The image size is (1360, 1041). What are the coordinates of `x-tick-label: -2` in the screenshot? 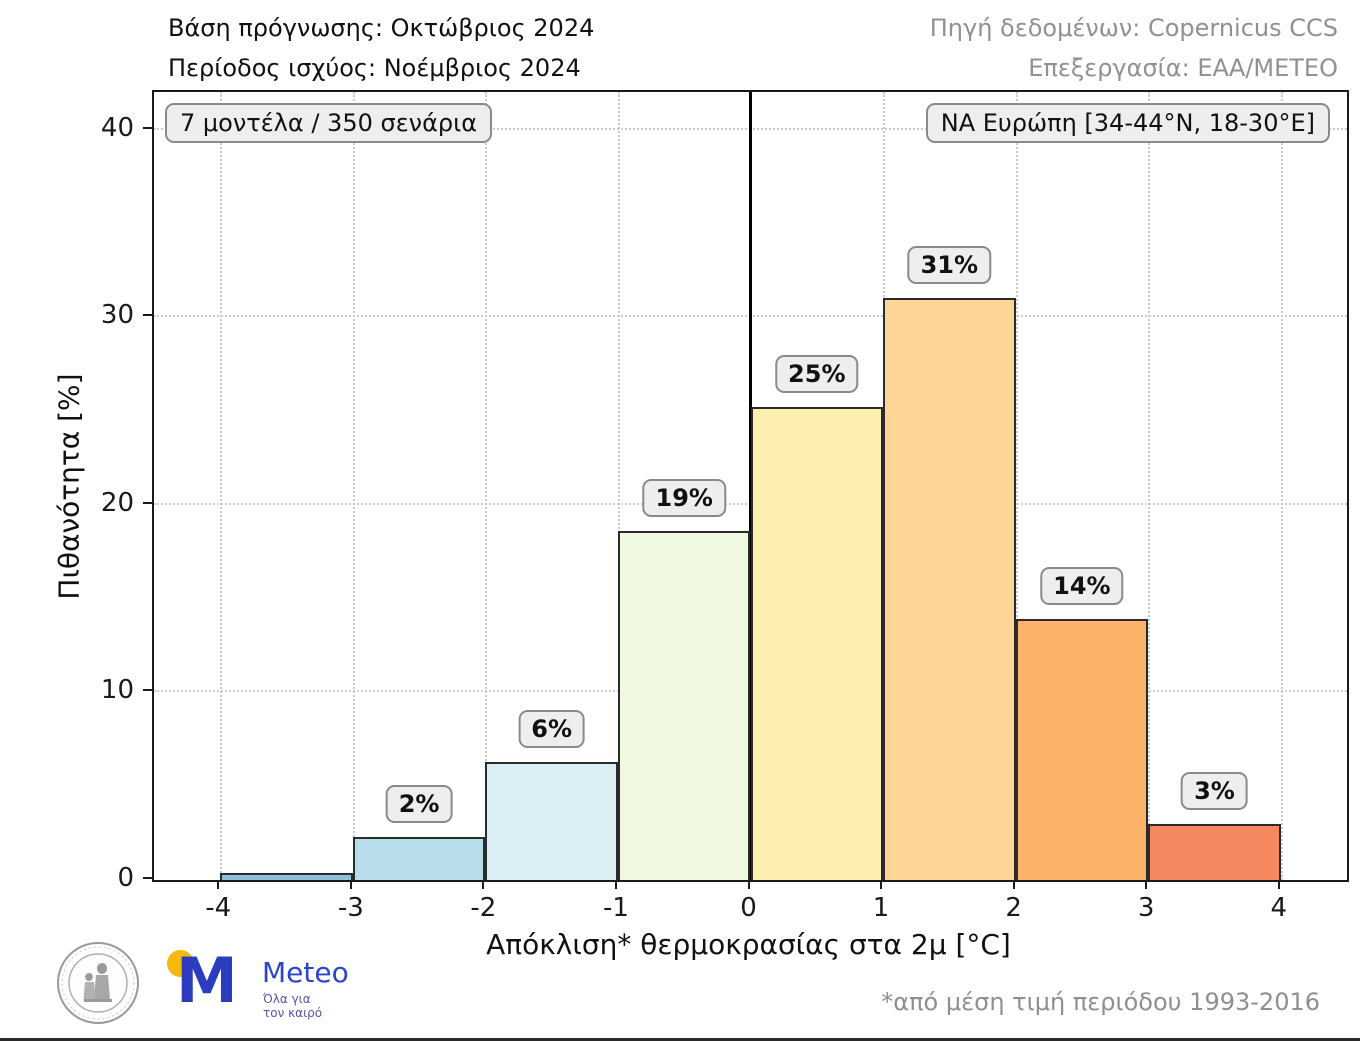 It's located at (483, 908).